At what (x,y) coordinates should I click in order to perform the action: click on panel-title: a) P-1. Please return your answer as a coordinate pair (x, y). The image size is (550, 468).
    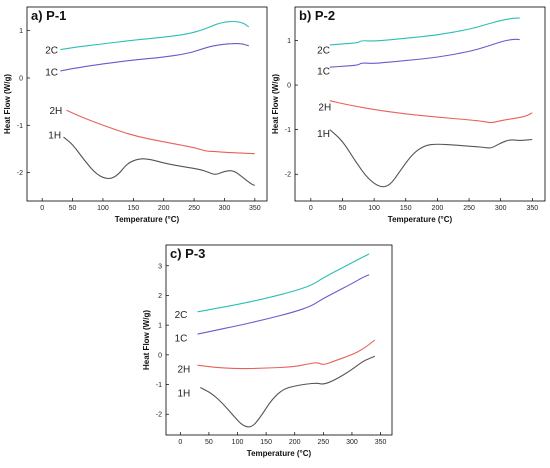
    Looking at the image, I should click on (48, 15).